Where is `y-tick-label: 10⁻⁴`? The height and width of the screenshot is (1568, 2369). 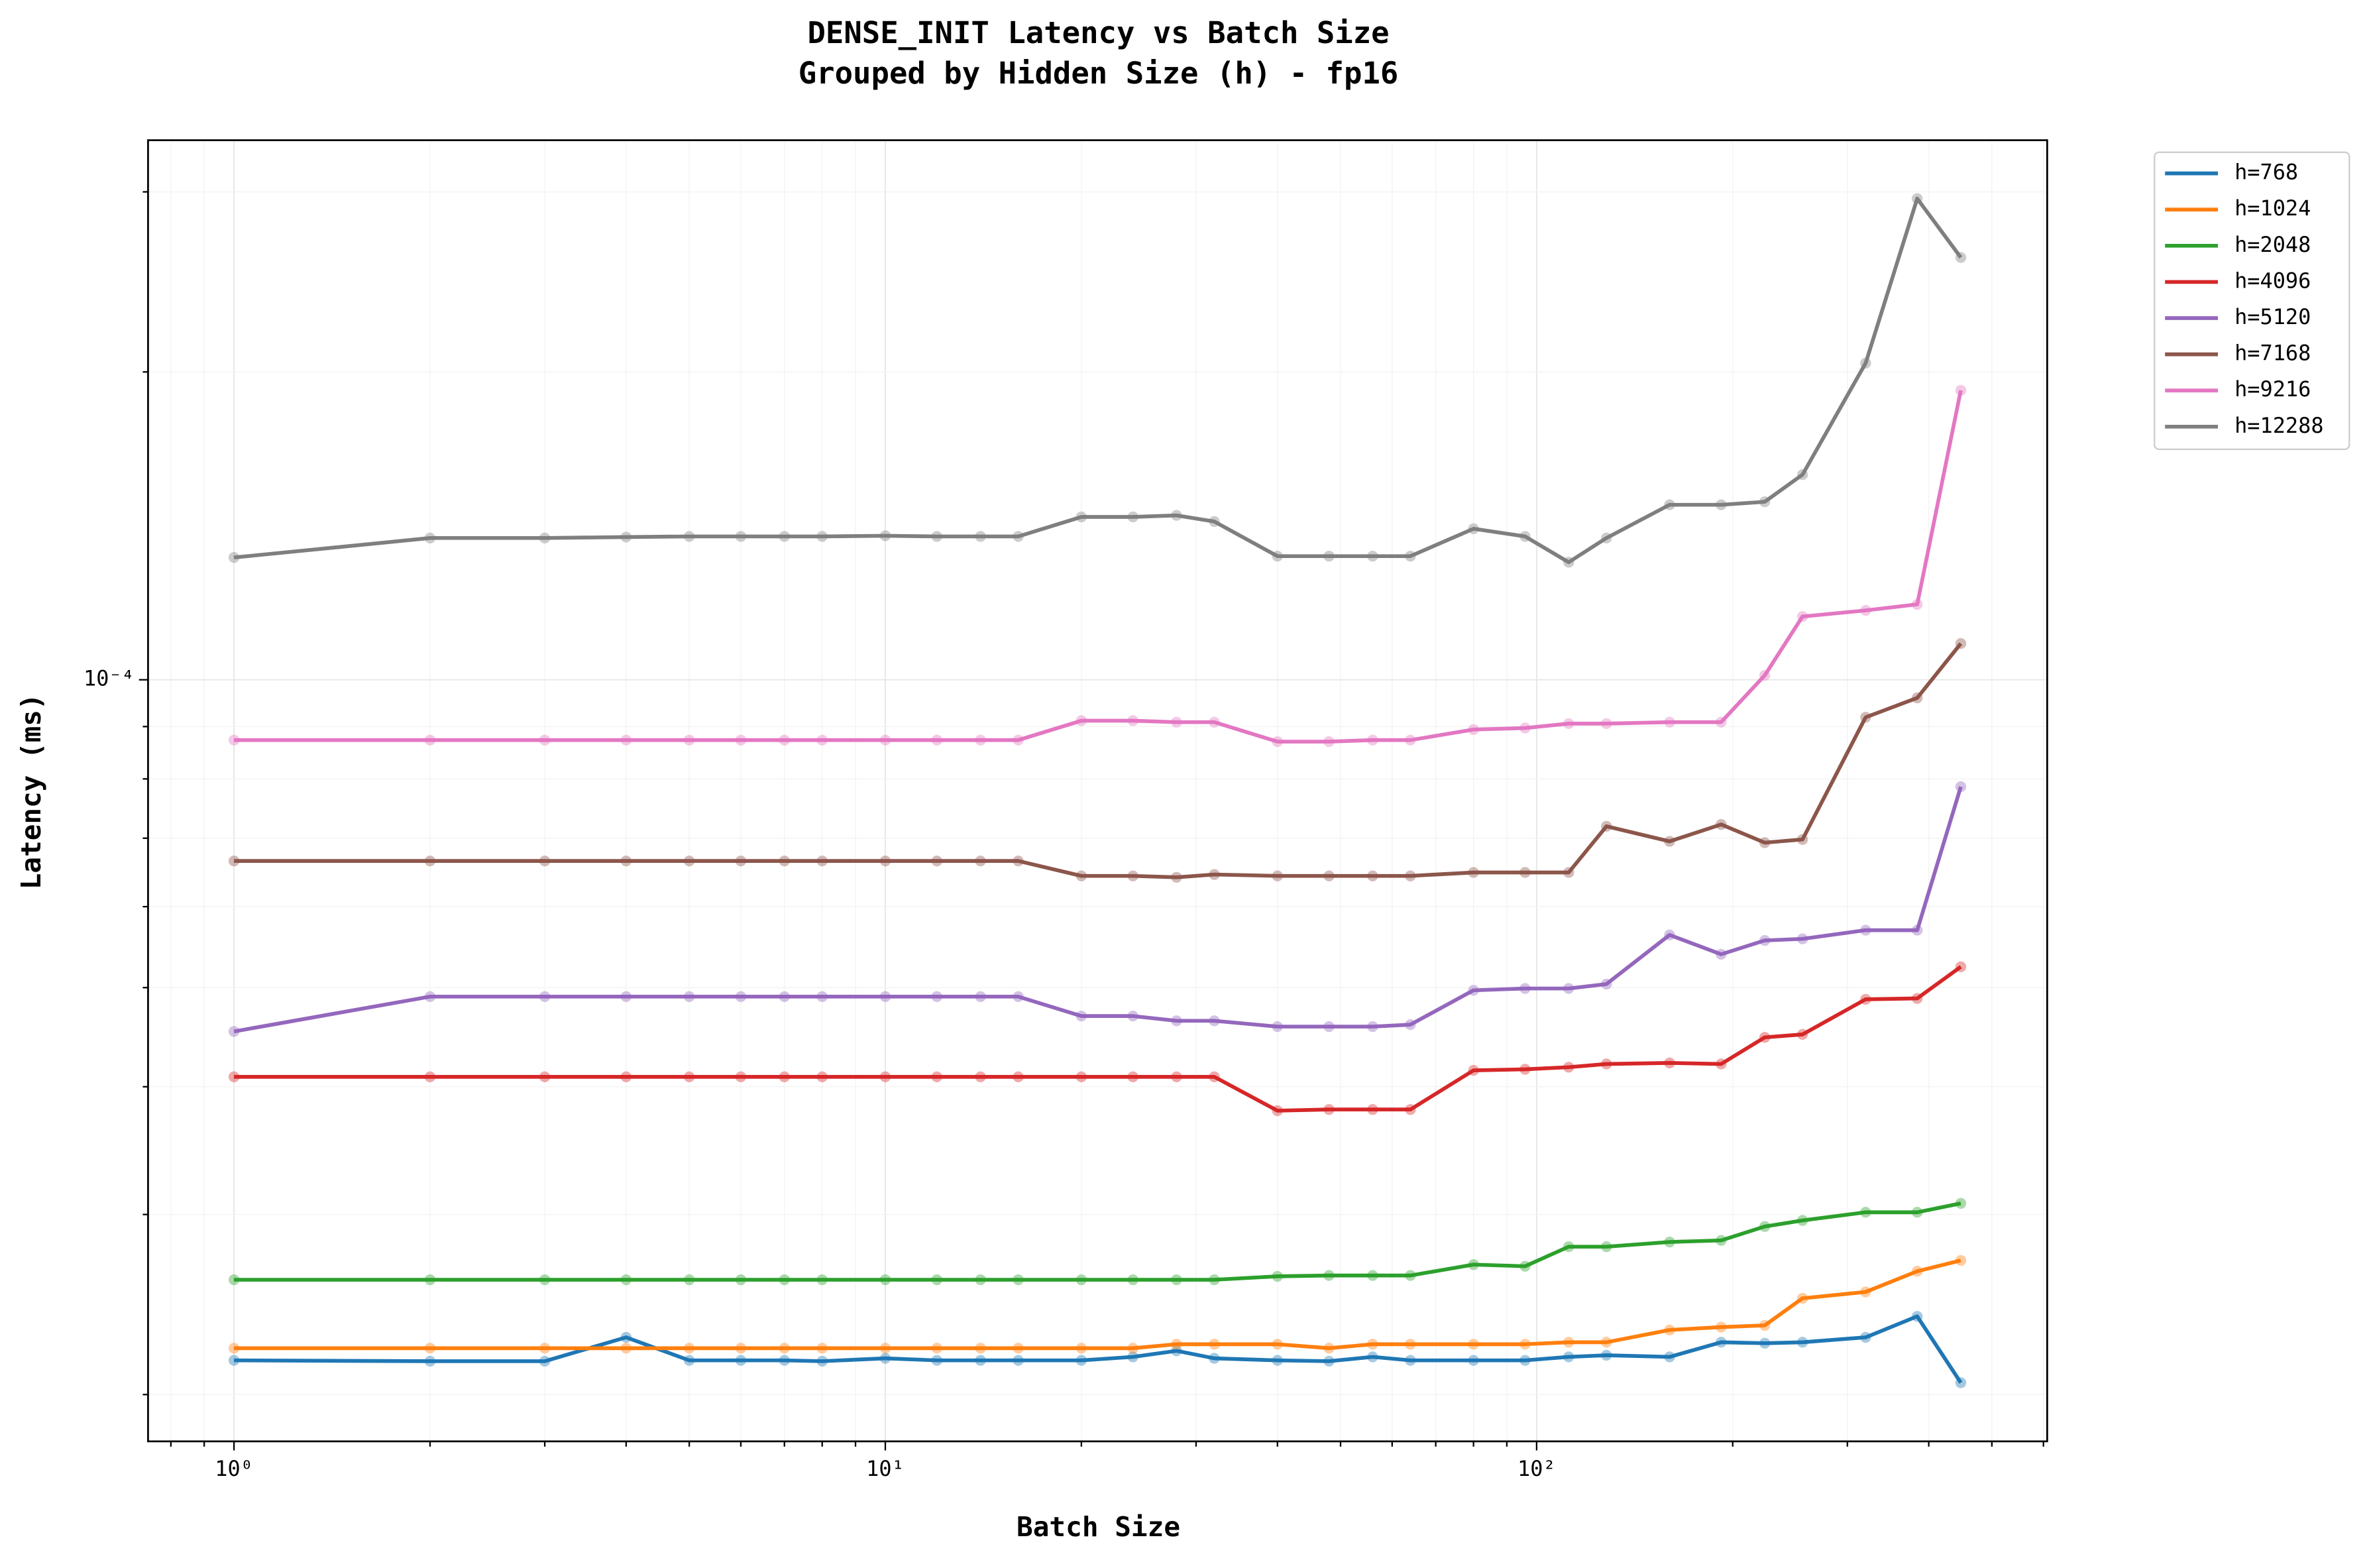 y-tick-label: 10⁻⁴ is located at coordinates (109, 678).